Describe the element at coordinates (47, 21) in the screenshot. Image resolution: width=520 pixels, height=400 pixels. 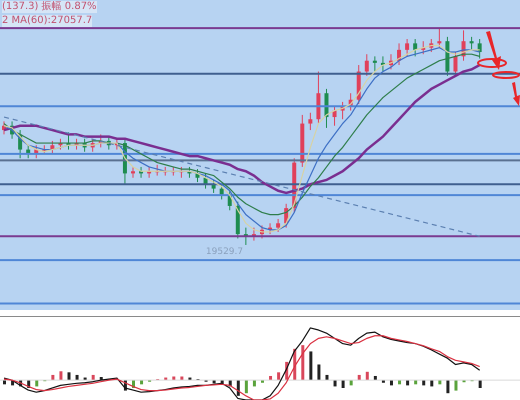
I see `text: 2 MA(60):27057.7` at that location.